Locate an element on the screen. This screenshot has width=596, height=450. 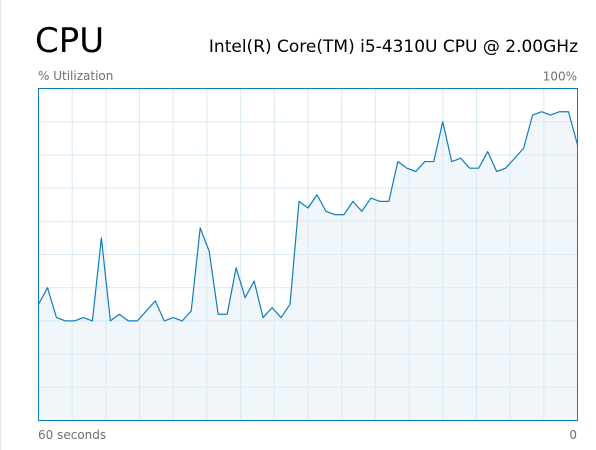
y-axis-label: % Utilization is located at coordinates (75, 76).